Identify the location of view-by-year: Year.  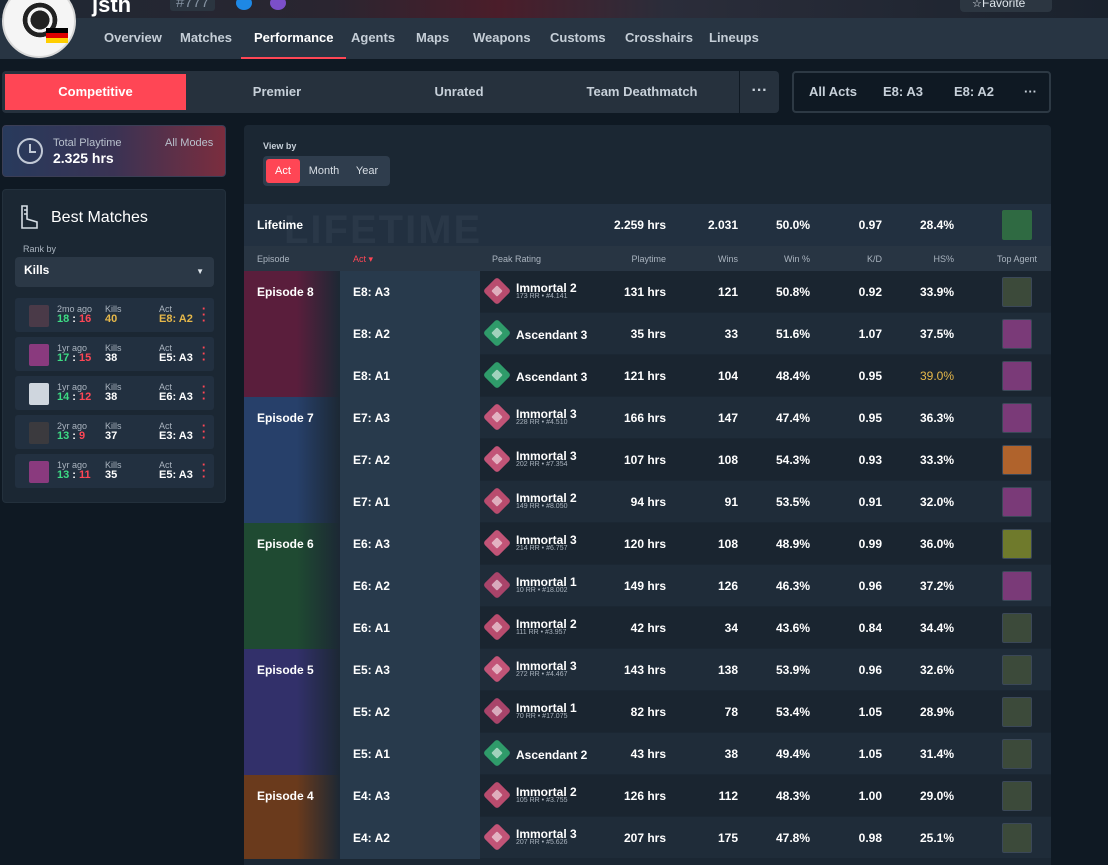
(367, 171).